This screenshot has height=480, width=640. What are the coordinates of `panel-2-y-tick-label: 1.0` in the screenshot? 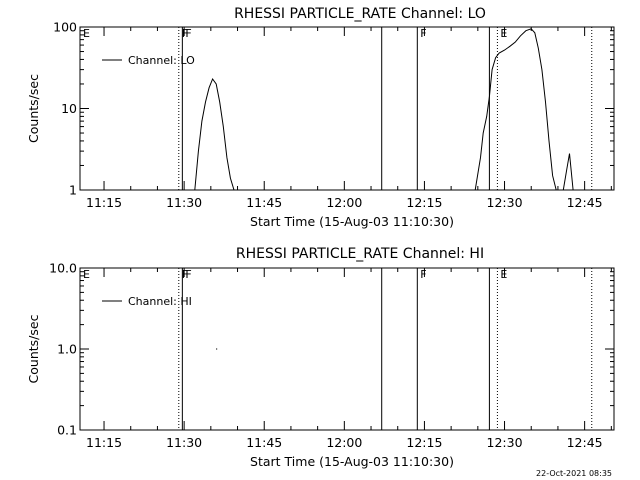 It's located at (67, 349).